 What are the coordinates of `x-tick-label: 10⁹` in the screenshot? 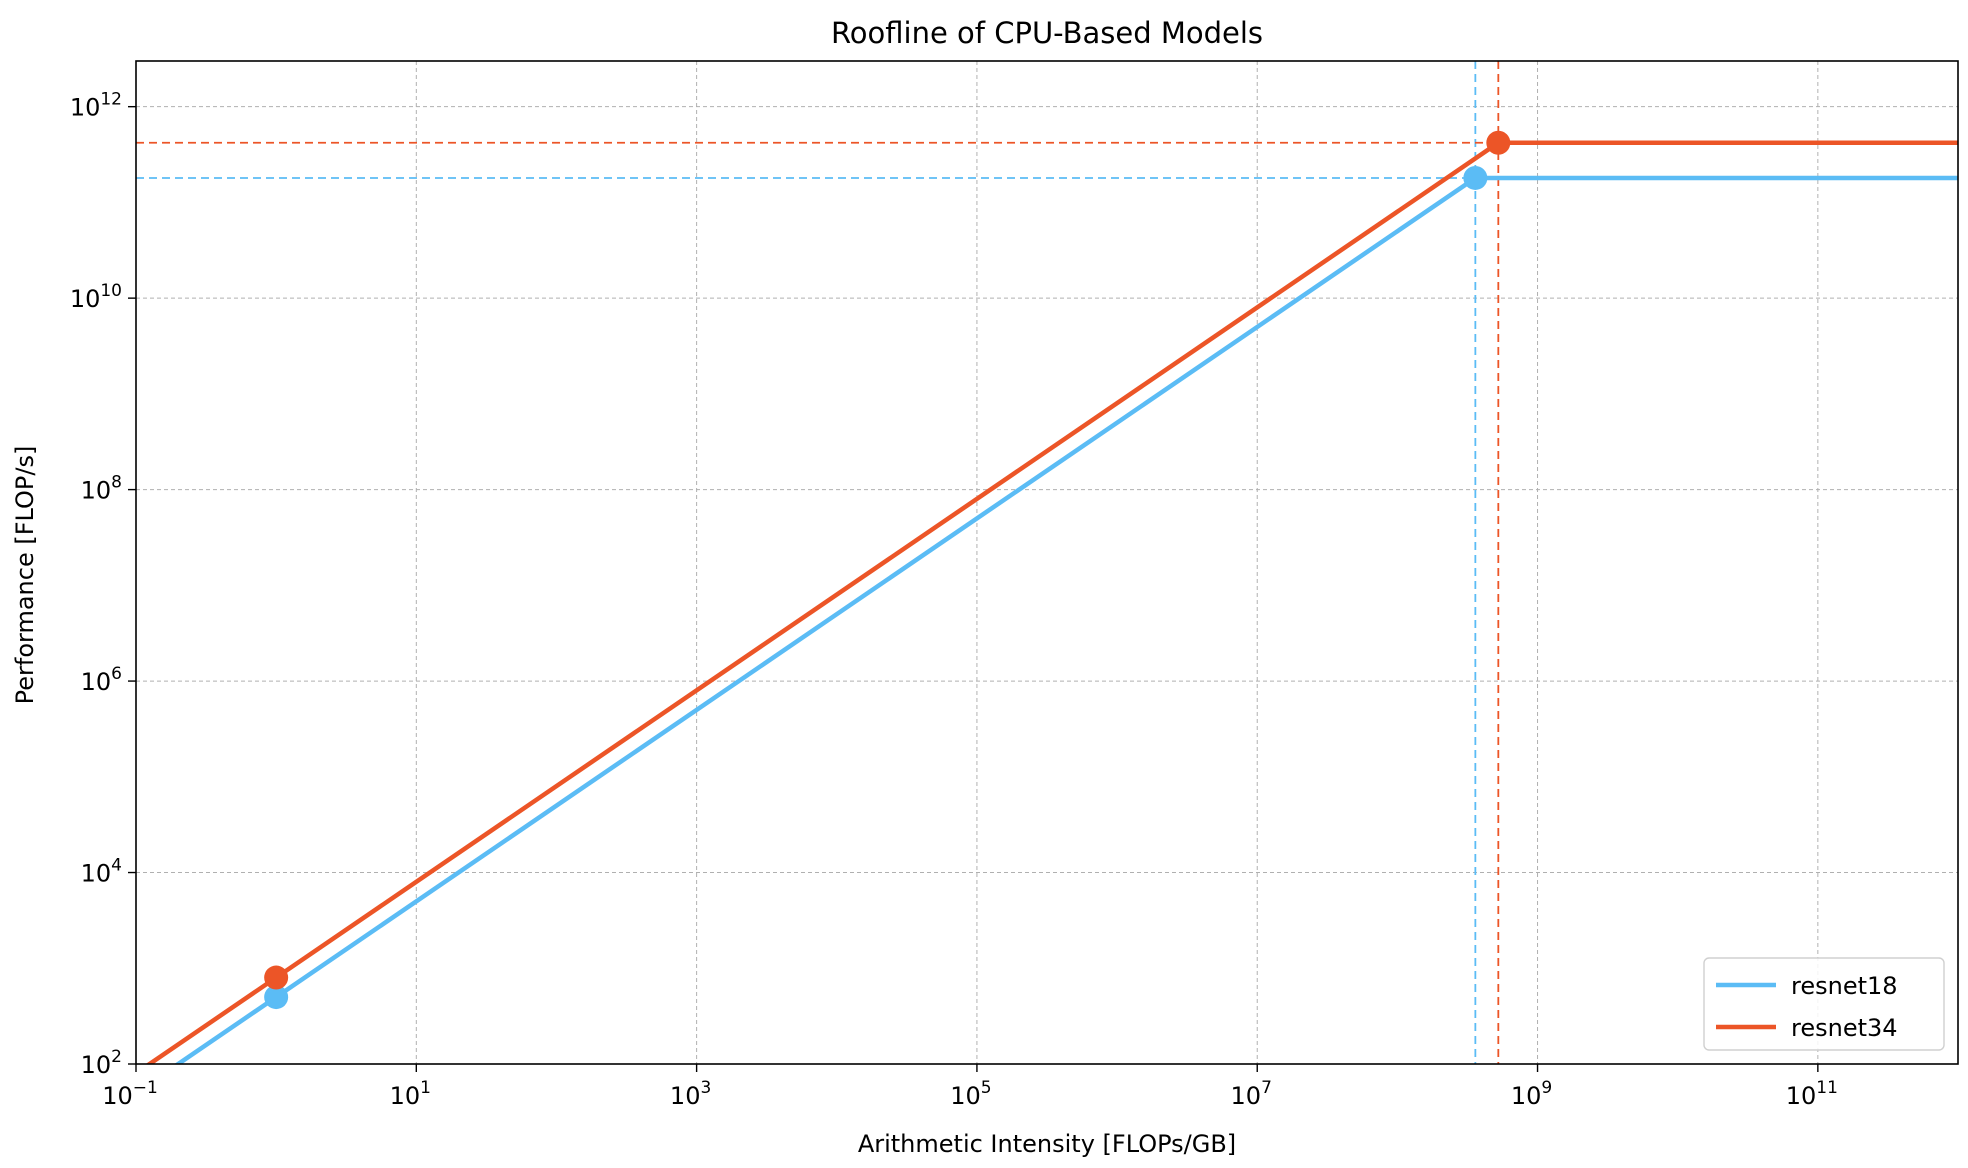 It's located at (1531, 1094).